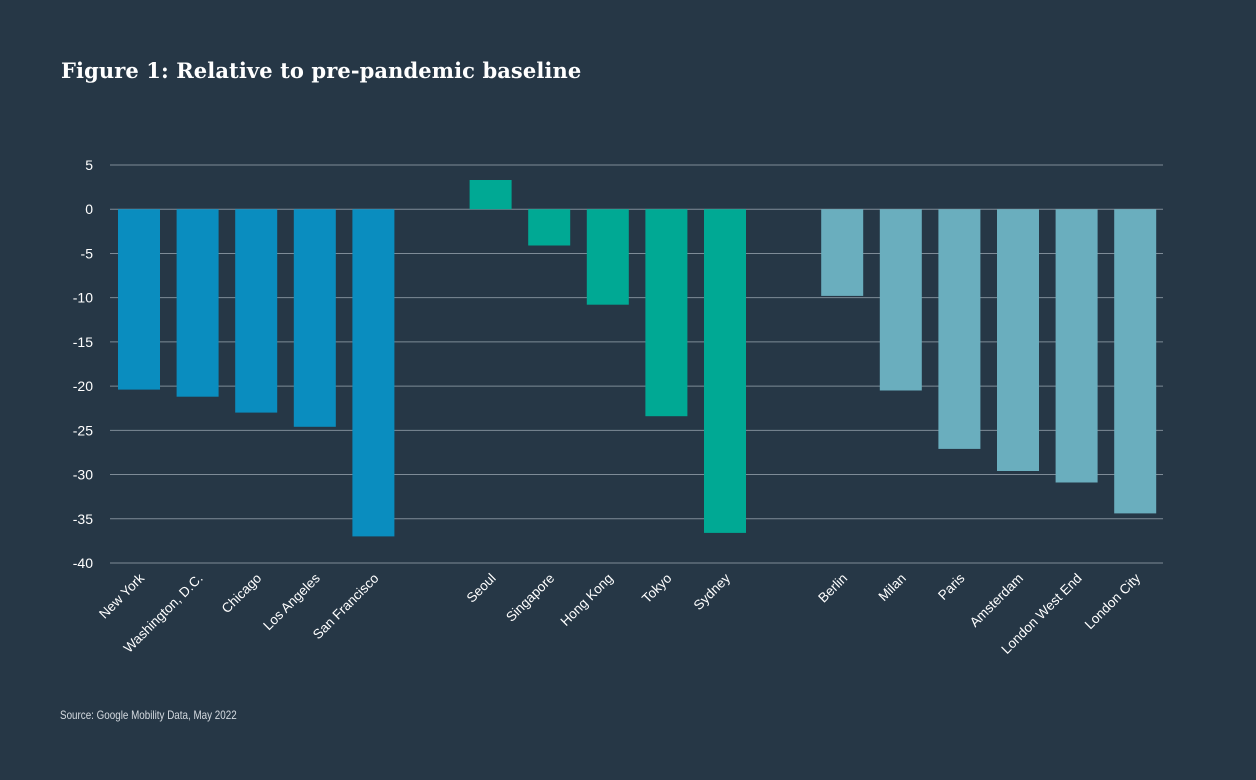 This screenshot has height=780, width=1256. I want to click on bar-berlin, so click(842, 252).